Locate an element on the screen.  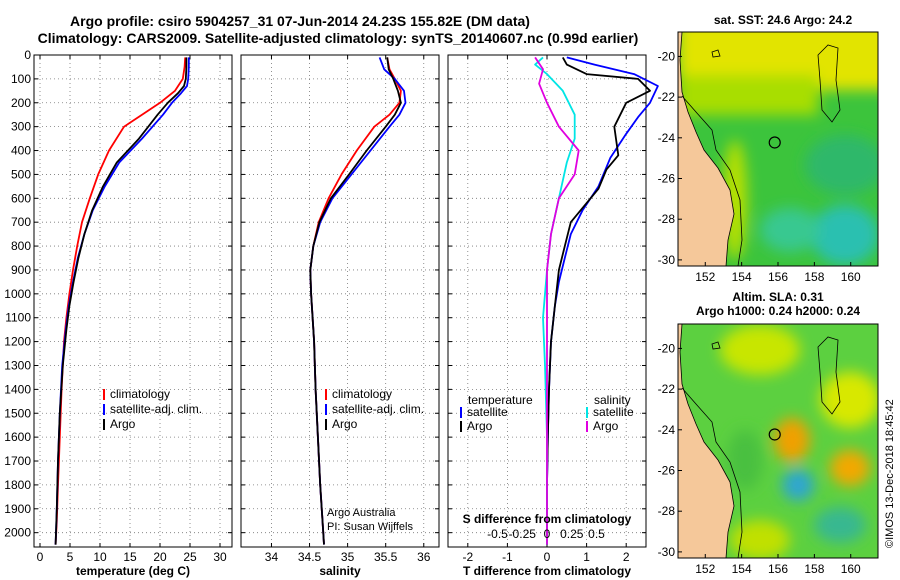
sst-argo-position-marker is located at coordinates (774, 142).